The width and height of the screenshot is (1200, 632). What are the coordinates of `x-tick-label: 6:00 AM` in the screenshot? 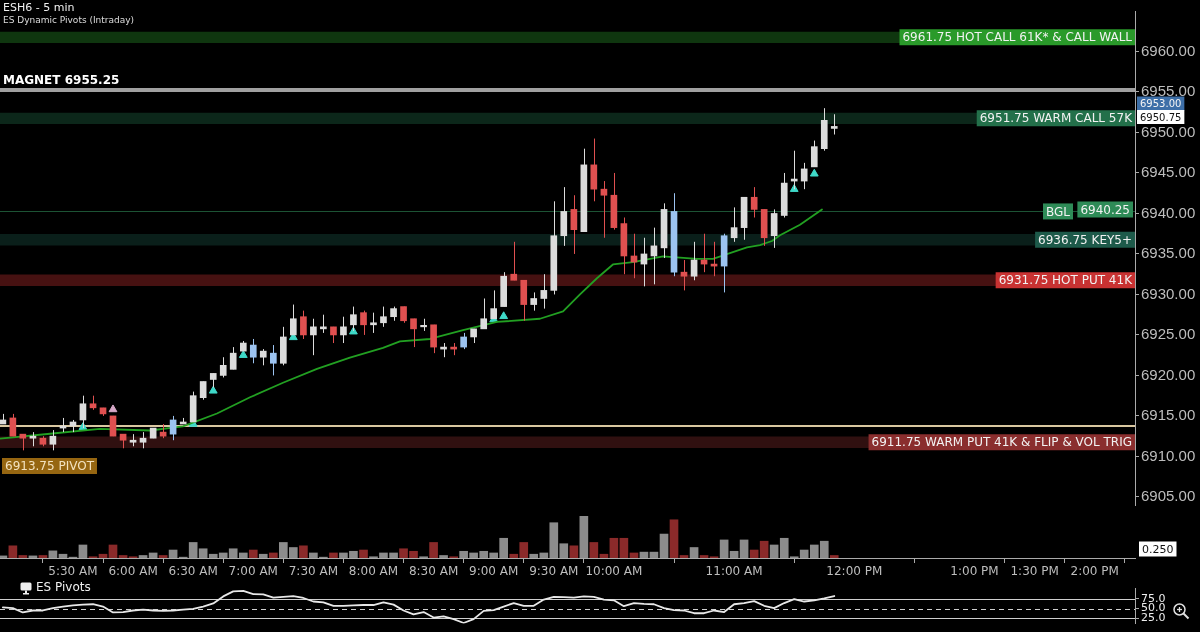 It's located at (133, 571).